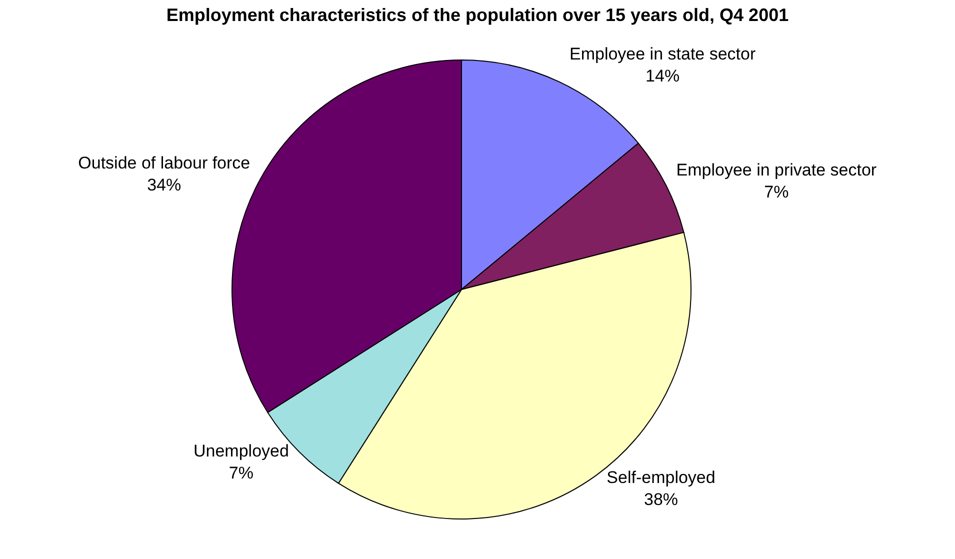 Image resolution: width=955 pixels, height=559 pixels. Describe the element at coordinates (663, 76) in the screenshot. I see `data-label: 14%` at that location.